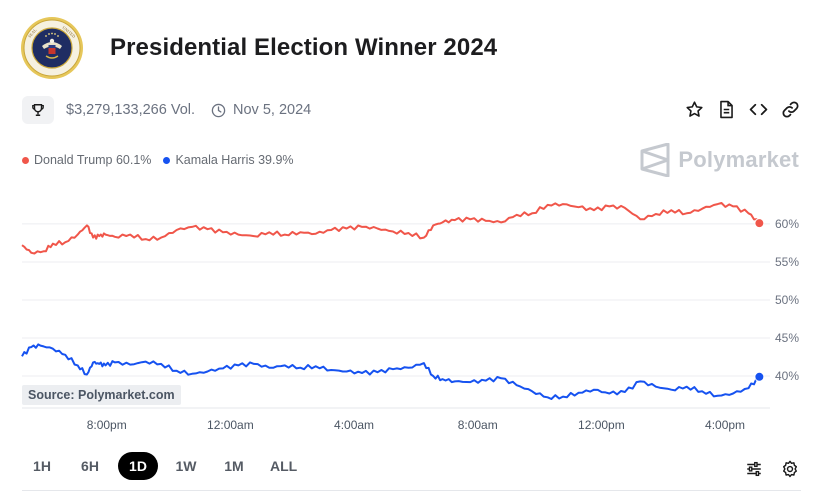 The width and height of the screenshot is (813, 493). What do you see at coordinates (411, 490) in the screenshot?
I see `divider` at bounding box center [411, 490].